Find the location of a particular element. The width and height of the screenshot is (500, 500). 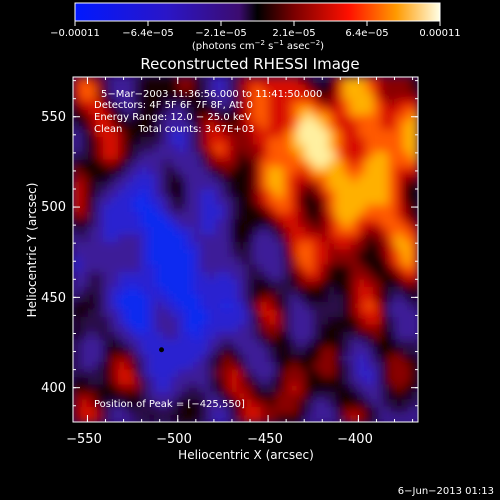

x-tick-label: −500 is located at coordinates (174, 439).